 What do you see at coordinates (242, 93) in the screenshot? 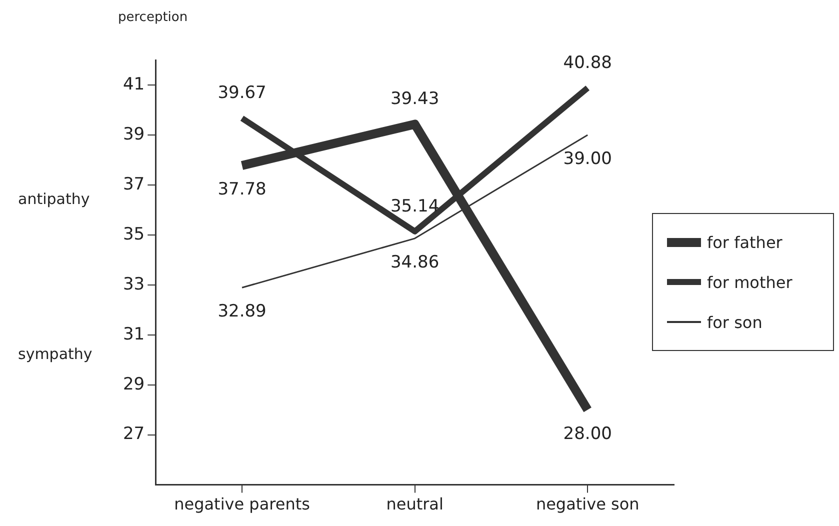
I see `data-label: 39.67` at bounding box center [242, 93].